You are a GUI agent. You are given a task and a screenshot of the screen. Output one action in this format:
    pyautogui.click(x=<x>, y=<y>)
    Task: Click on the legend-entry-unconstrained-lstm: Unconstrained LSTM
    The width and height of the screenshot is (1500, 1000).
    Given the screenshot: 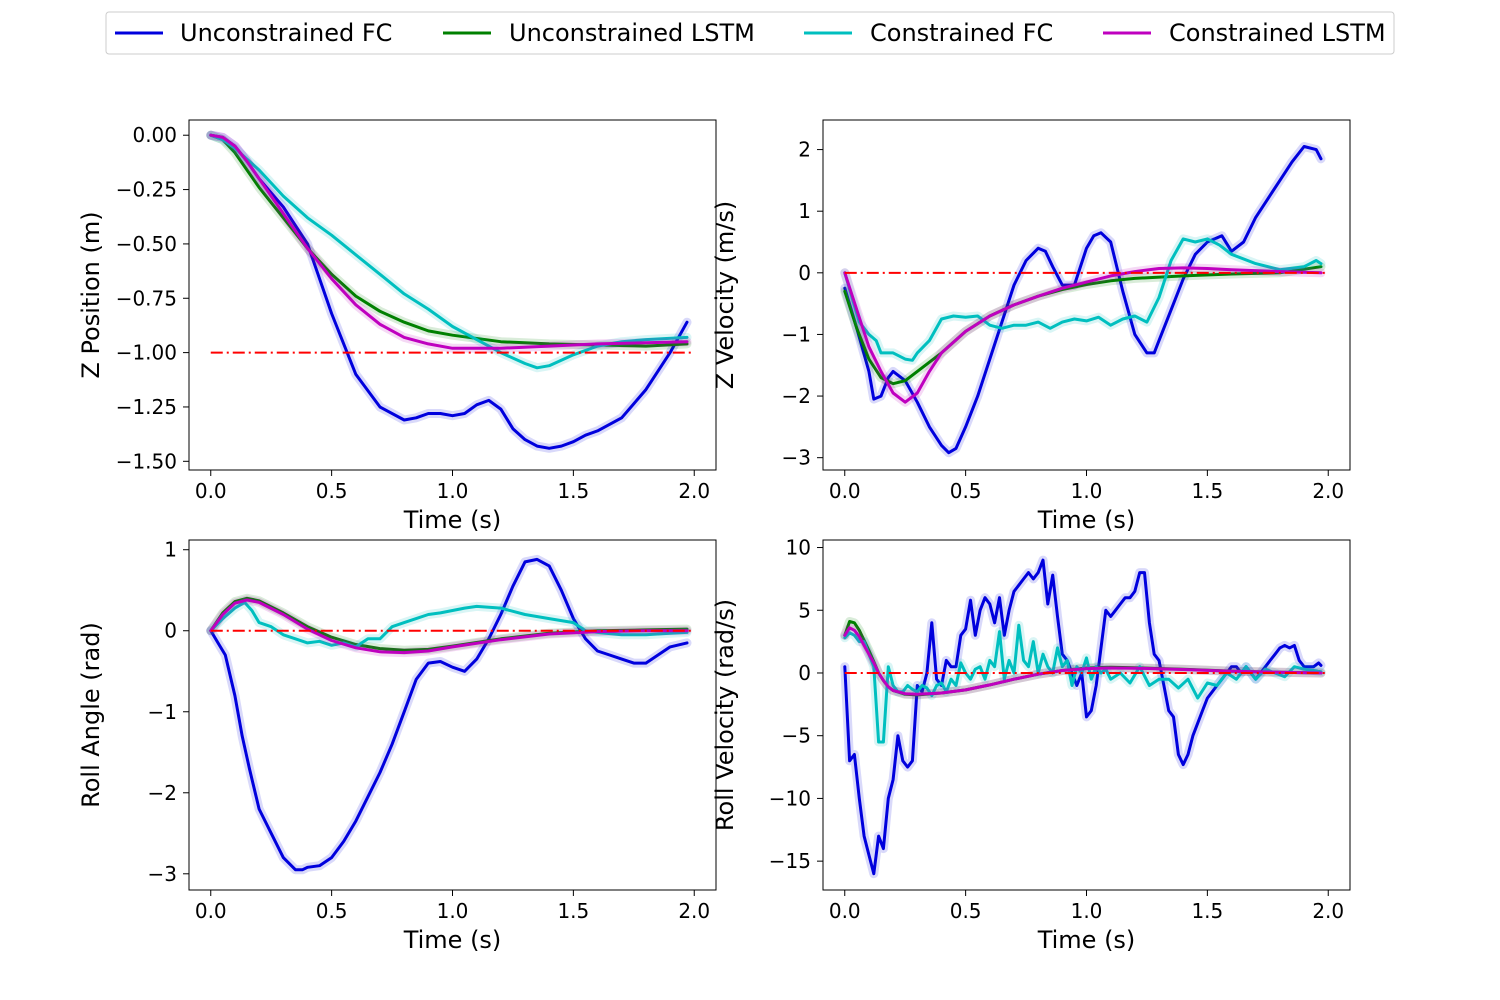 What is the action you would take?
    pyautogui.click(x=599, y=33)
    